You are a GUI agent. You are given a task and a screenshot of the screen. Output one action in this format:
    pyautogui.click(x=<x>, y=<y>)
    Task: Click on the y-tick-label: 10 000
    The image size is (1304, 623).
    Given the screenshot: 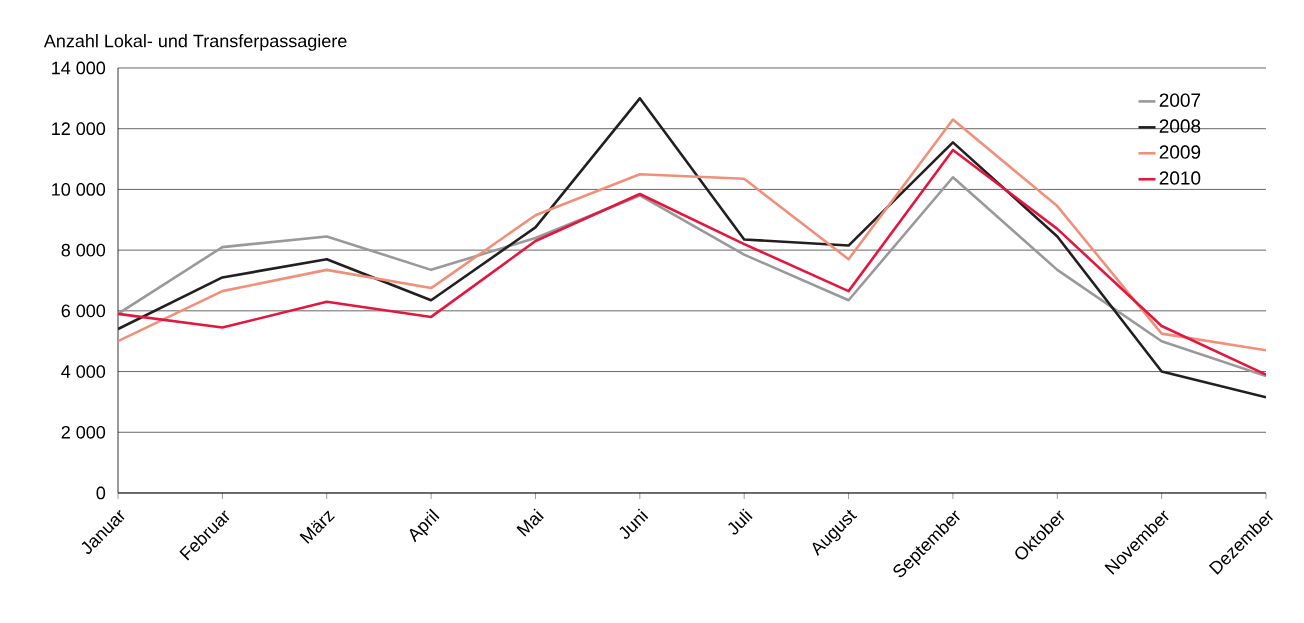 What is the action you would take?
    pyautogui.click(x=79, y=189)
    